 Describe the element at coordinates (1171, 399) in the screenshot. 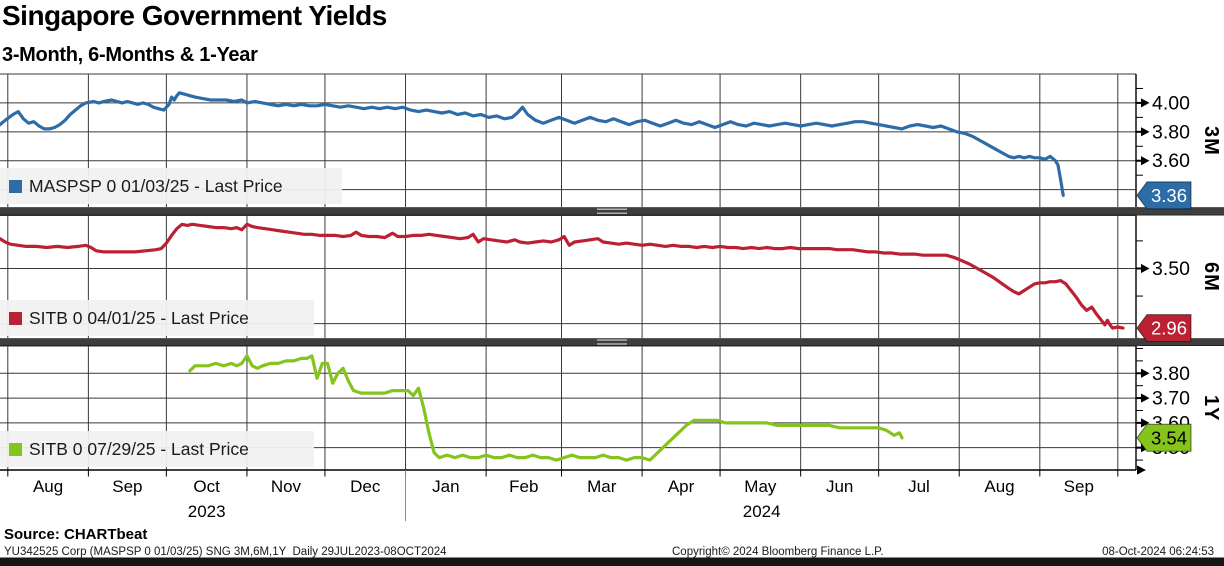

I see `y-tick-label: 3.70` at that location.